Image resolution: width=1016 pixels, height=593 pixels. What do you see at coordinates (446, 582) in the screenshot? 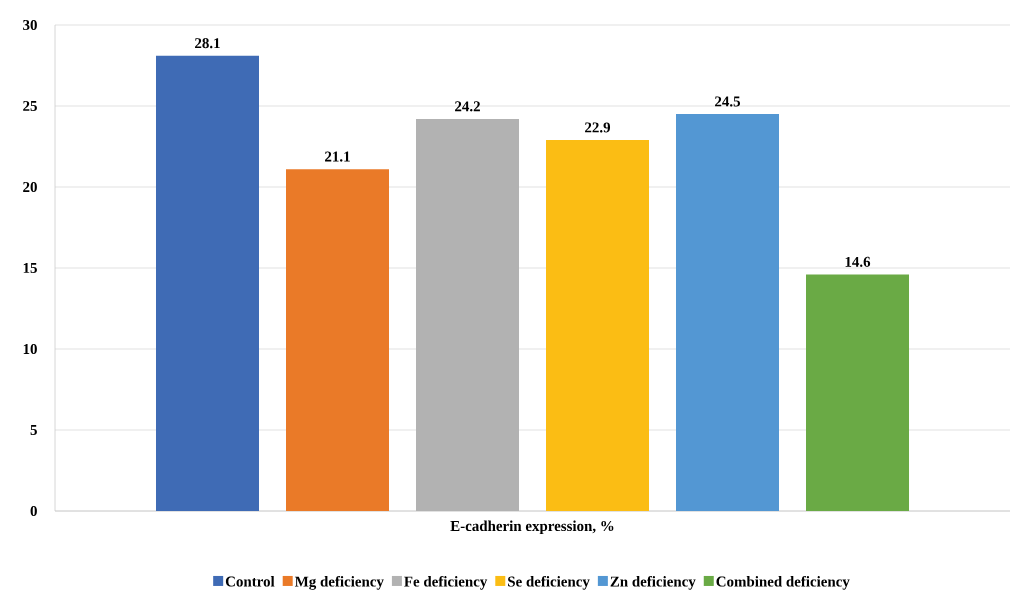
I see `legend-label: Fe deficiency` at bounding box center [446, 582].